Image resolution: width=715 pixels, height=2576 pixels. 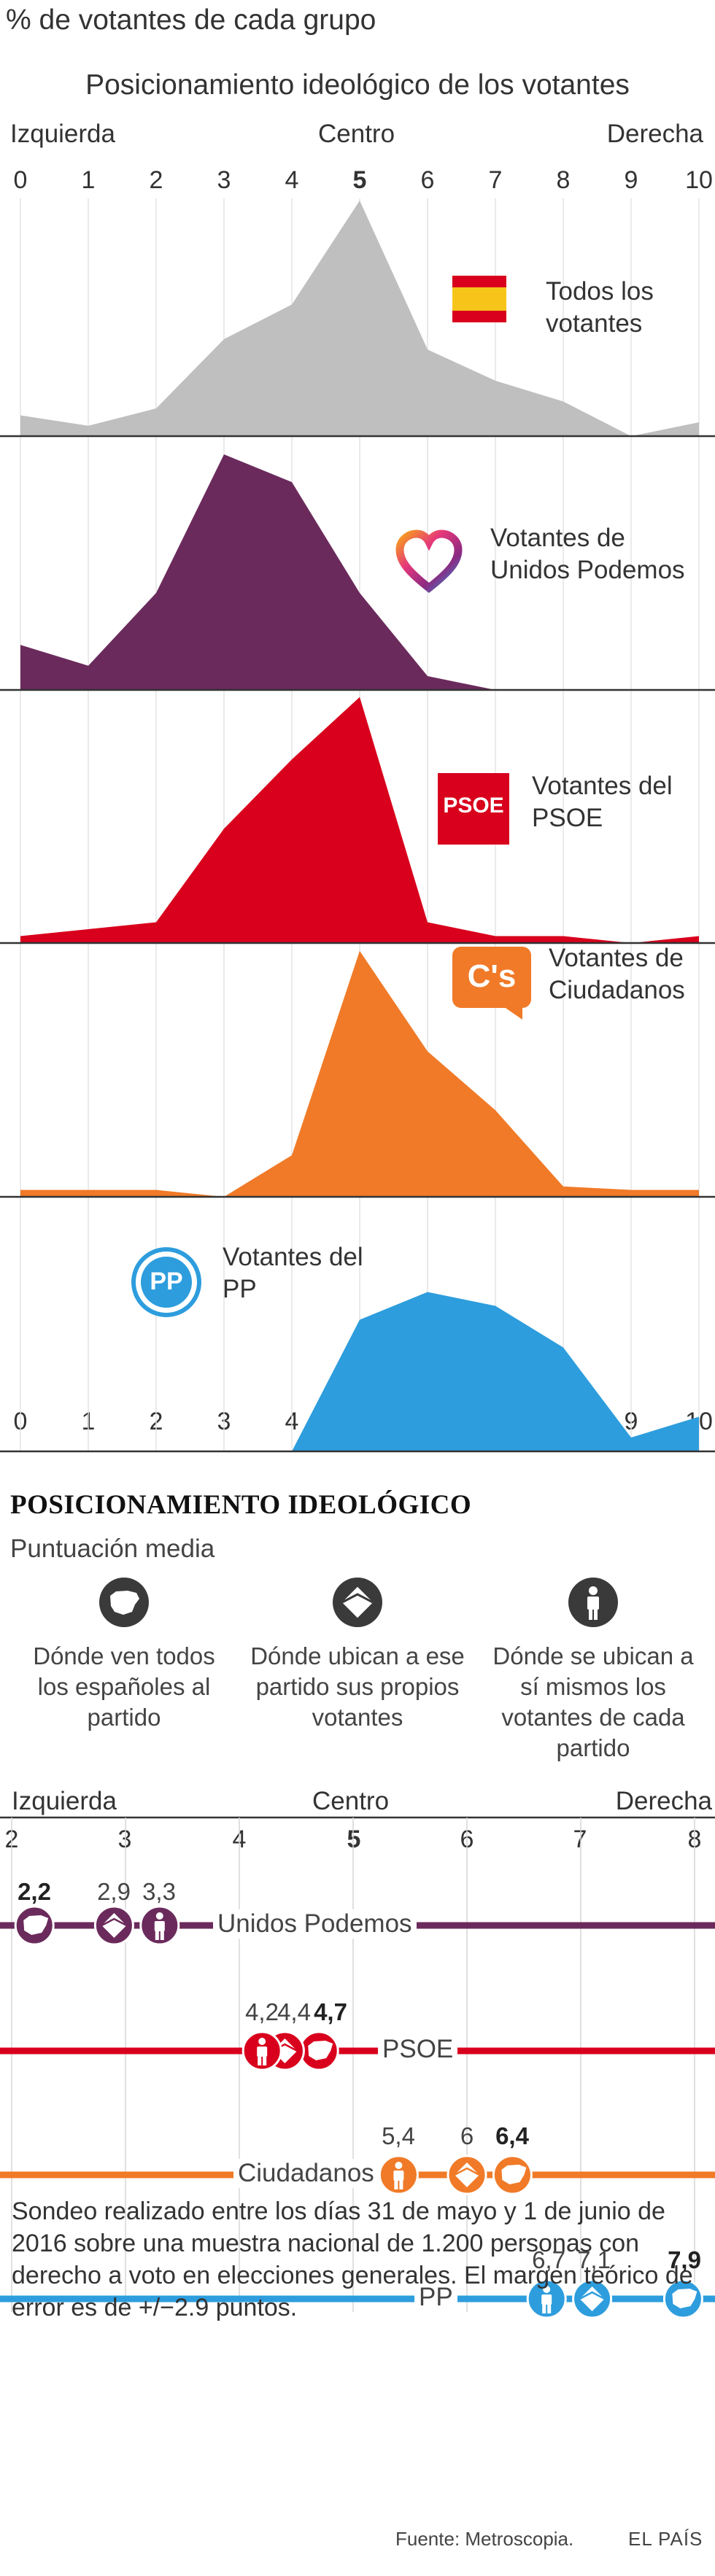 I want to click on area-votantes-del-pp, so click(x=359, y=1371).